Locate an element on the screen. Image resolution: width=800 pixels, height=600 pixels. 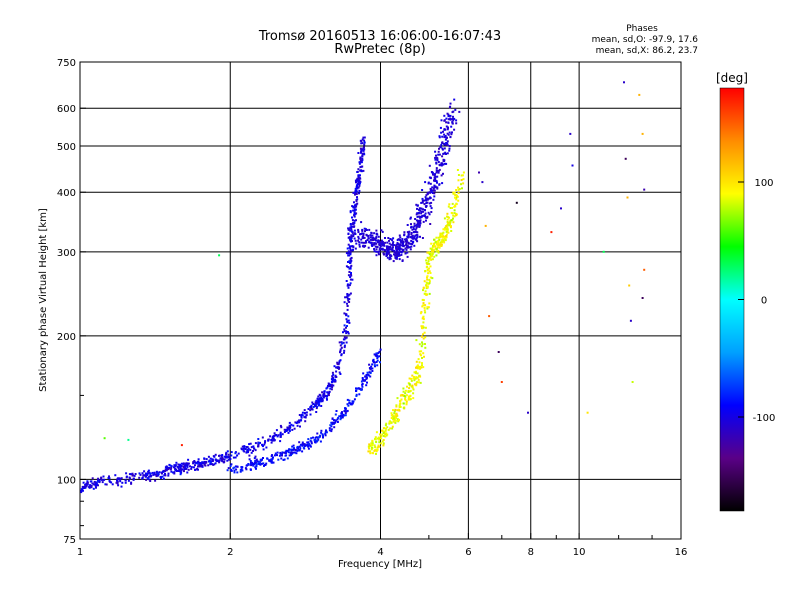
colorbar-label: [deg] is located at coordinates (732, 78).